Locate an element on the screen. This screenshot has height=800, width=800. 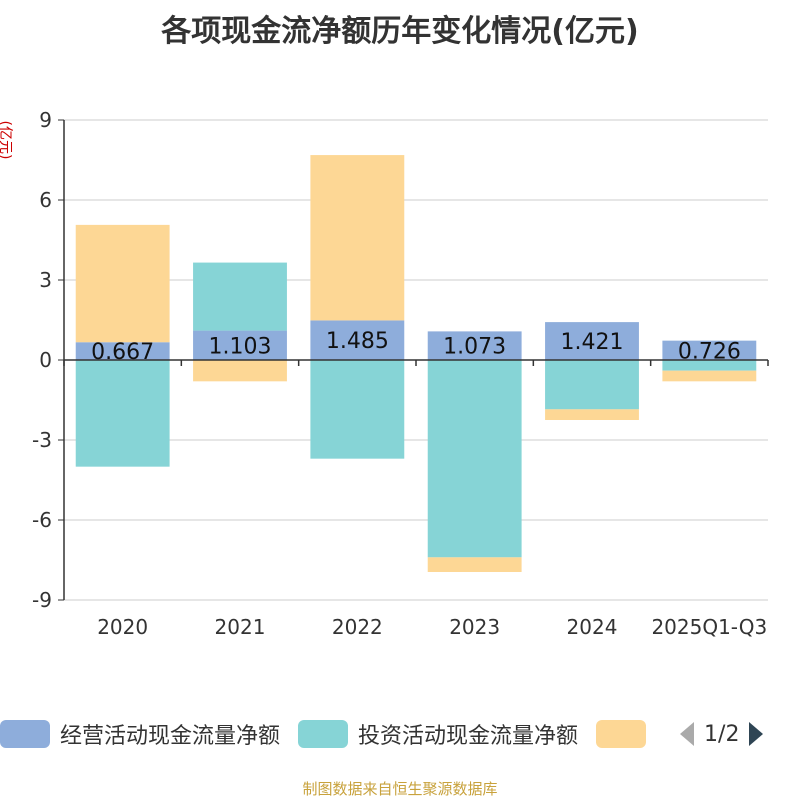
data-source-note: 制图数据来自恒生聚源数据库 is located at coordinates (400, 789).